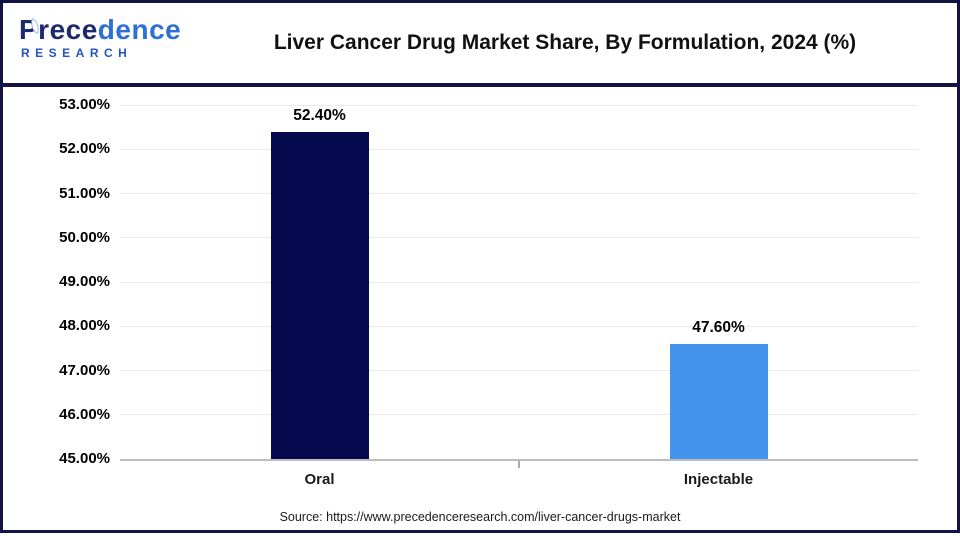 This screenshot has height=540, width=960. I want to click on y-axis-tick-label: 47.00%, so click(84, 370).